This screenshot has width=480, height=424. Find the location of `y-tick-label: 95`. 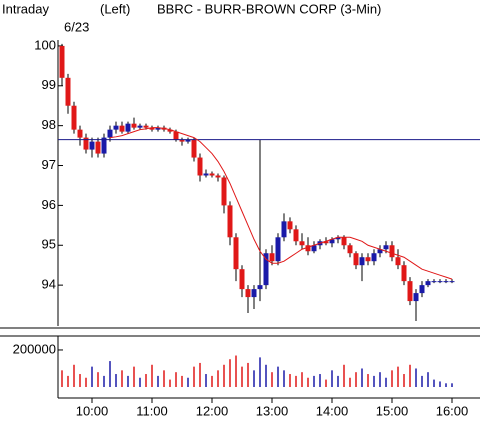

y-tick-label: 95 is located at coordinates (49, 244).